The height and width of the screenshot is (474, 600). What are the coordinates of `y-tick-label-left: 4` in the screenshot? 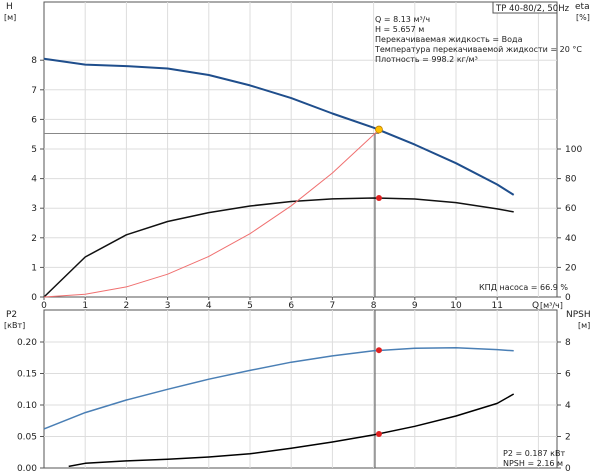 It's located at (34, 180).